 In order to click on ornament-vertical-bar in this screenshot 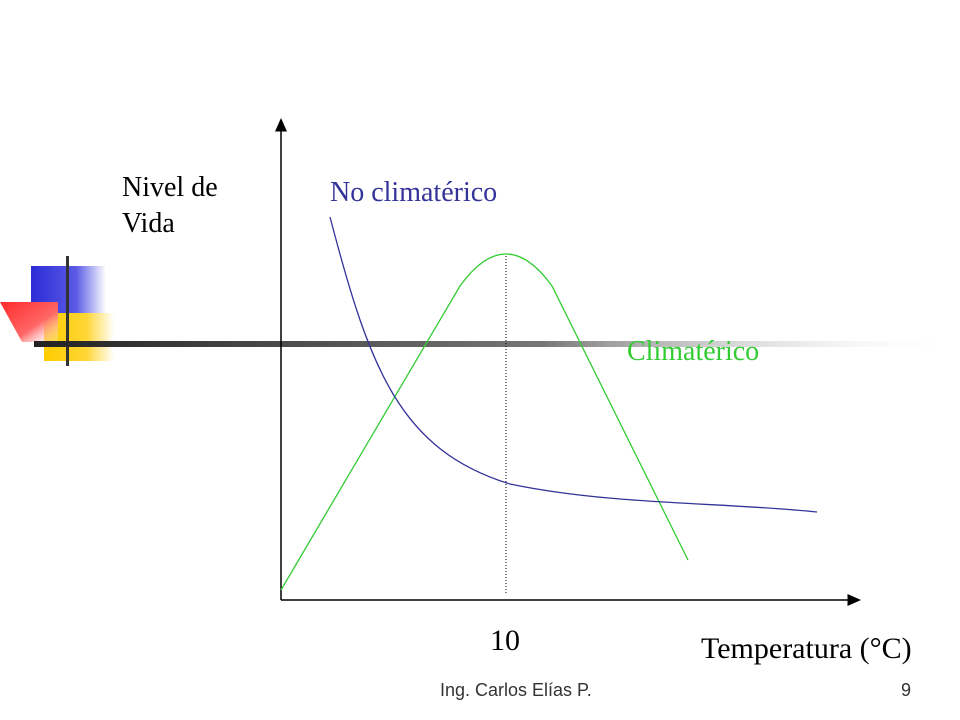, I will do `click(67, 311)`.